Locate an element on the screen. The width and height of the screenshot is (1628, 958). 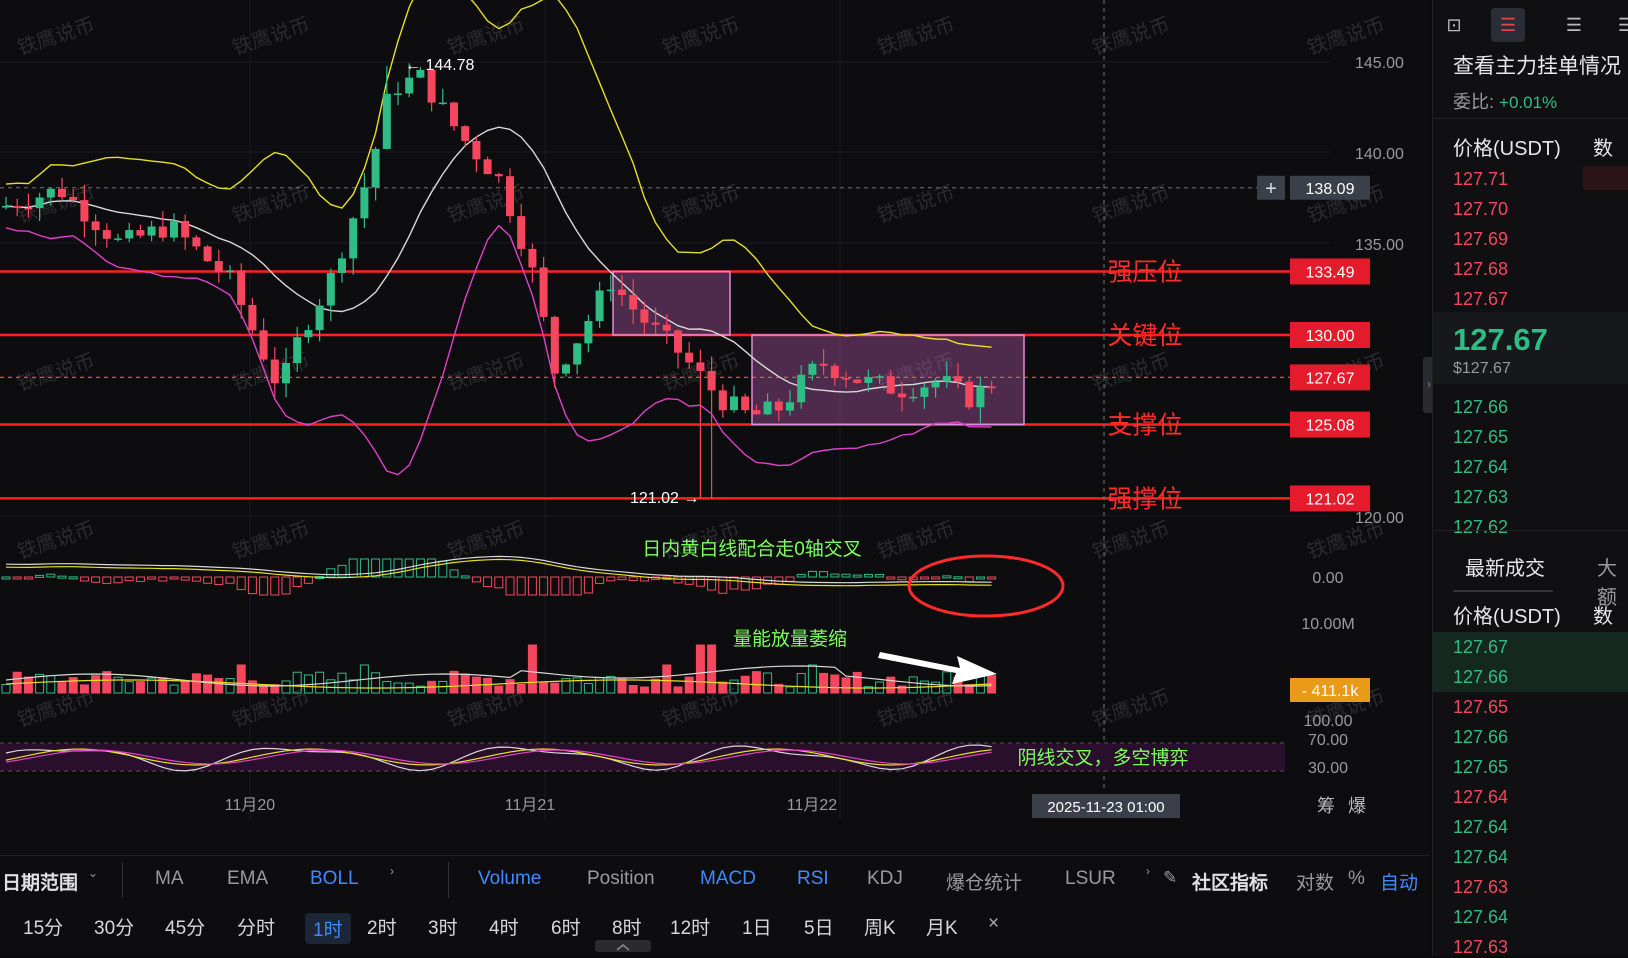
bid-row: 127.66 is located at coordinates (1481, 407).